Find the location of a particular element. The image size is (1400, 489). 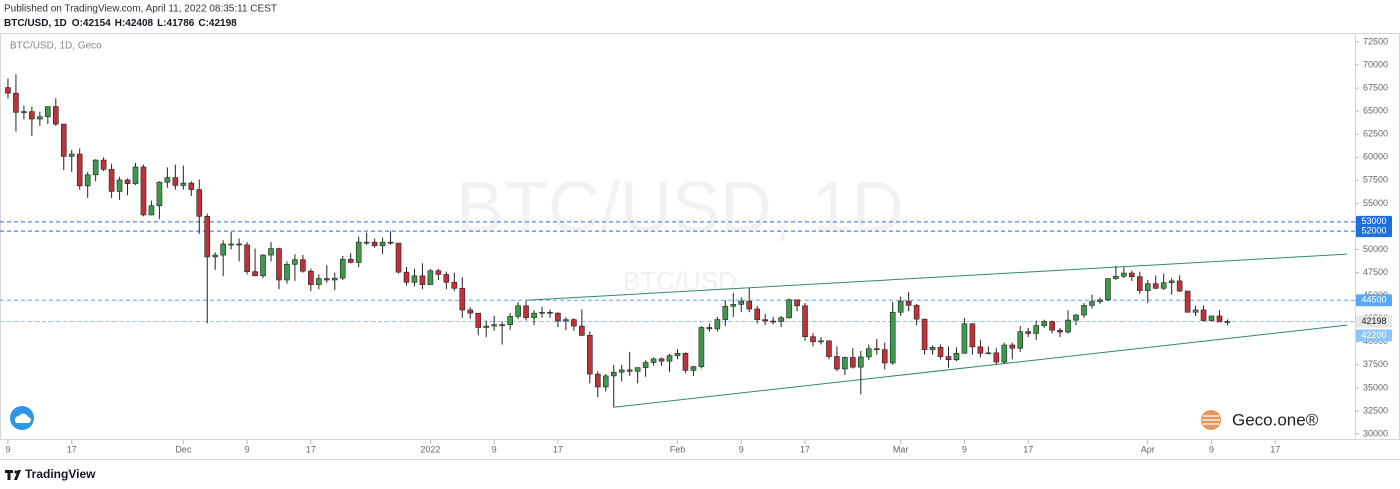

y-tick-label: 70000 is located at coordinates (1375, 64).